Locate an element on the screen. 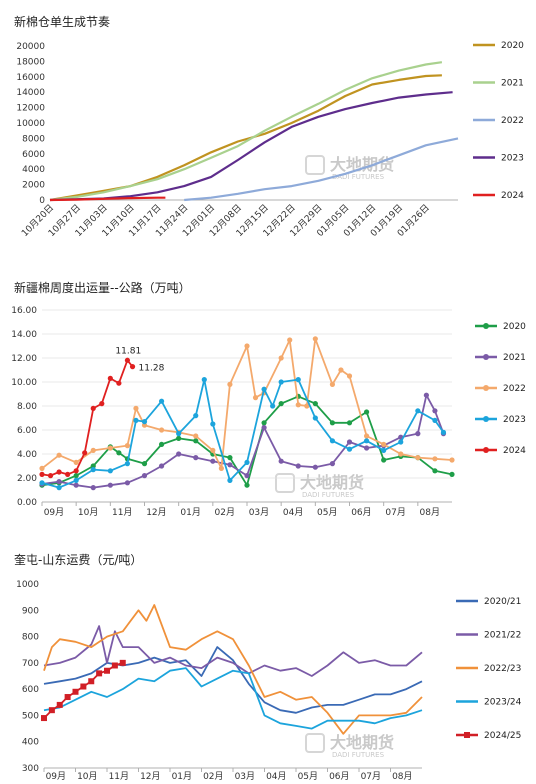  x-tick-label: 07月 is located at coordinates (371, 776).